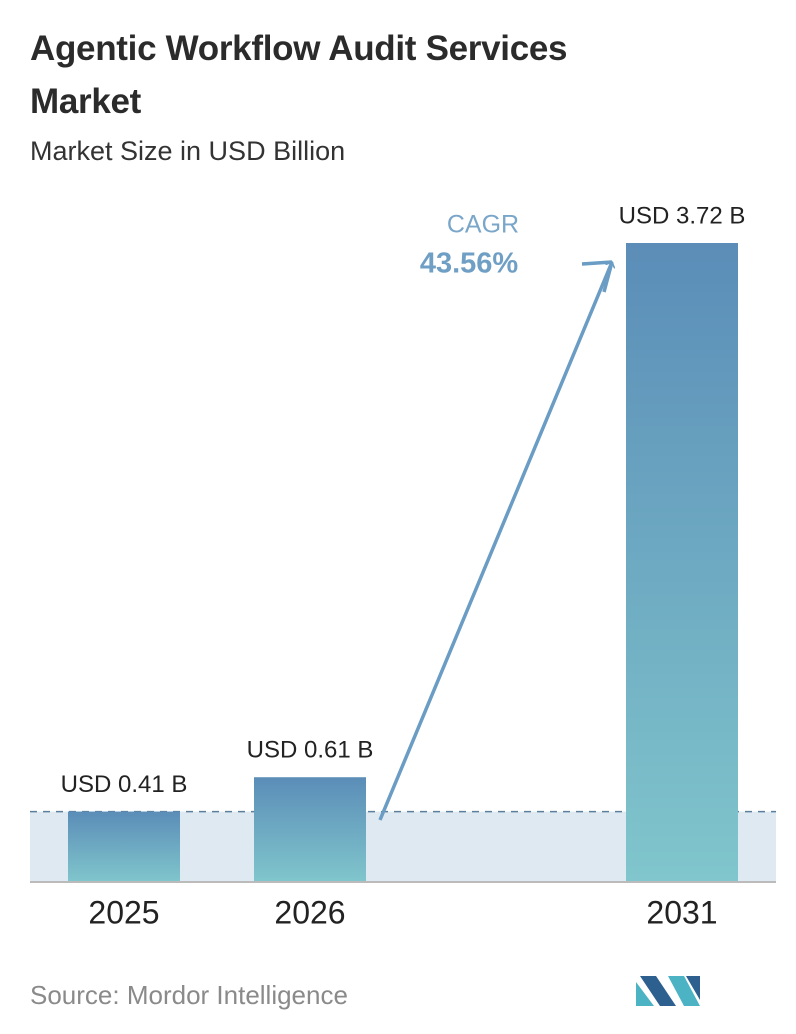 This screenshot has height=1034, width=796. Describe the element at coordinates (469, 264) in the screenshot. I see `cagr-value: 43.56%` at that location.